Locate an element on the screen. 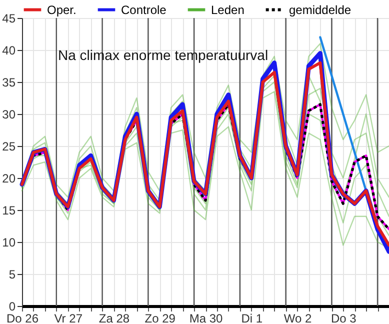 The width and height of the screenshot is (389, 324). legend-label: Oper. is located at coordinates (61, 9).